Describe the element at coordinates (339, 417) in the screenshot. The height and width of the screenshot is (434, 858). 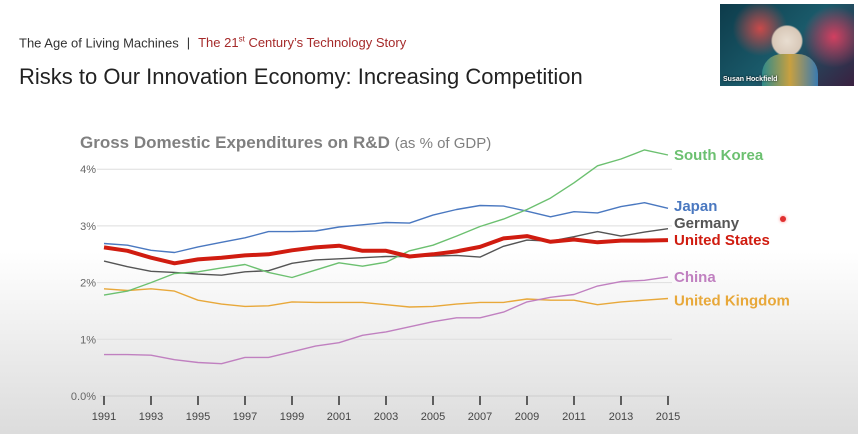
I see `x-tick-label: 2001` at that location.